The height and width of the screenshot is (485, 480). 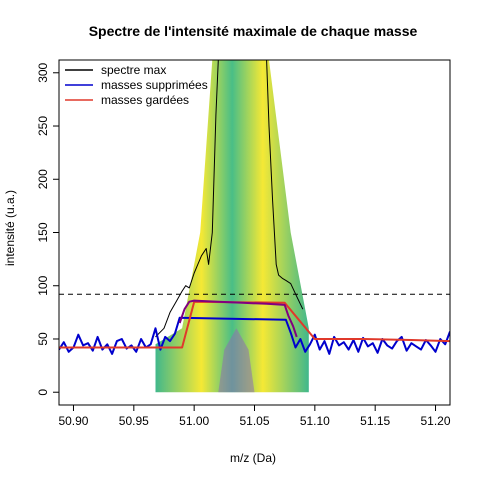 I want to click on y-tick-label: 250, so click(x=43, y=126).